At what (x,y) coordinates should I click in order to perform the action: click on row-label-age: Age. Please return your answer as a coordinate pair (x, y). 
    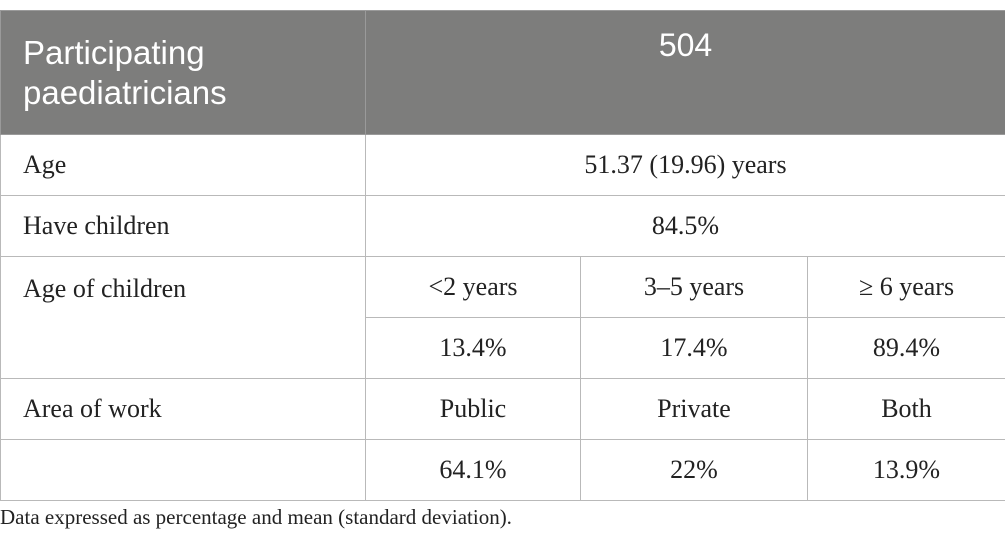
    Looking at the image, I should click on (183, 165).